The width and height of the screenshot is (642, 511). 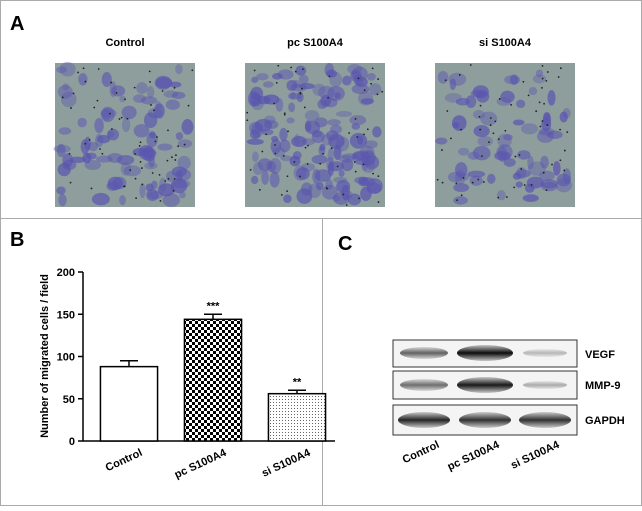 What do you see at coordinates (345, 244) in the screenshot?
I see `panel-label: C` at bounding box center [345, 244].